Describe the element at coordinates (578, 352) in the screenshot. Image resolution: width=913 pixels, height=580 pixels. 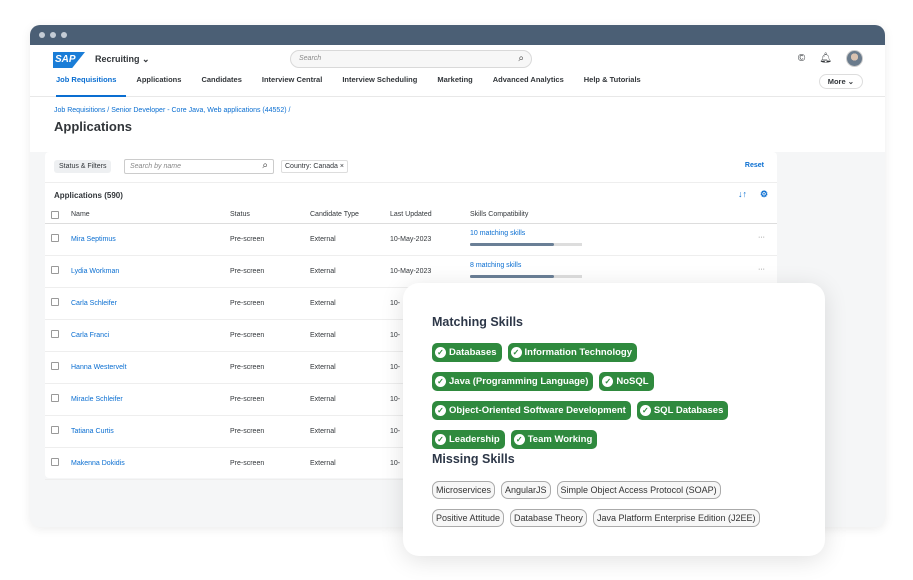
I see `skill-label: Information Technology` at that location.